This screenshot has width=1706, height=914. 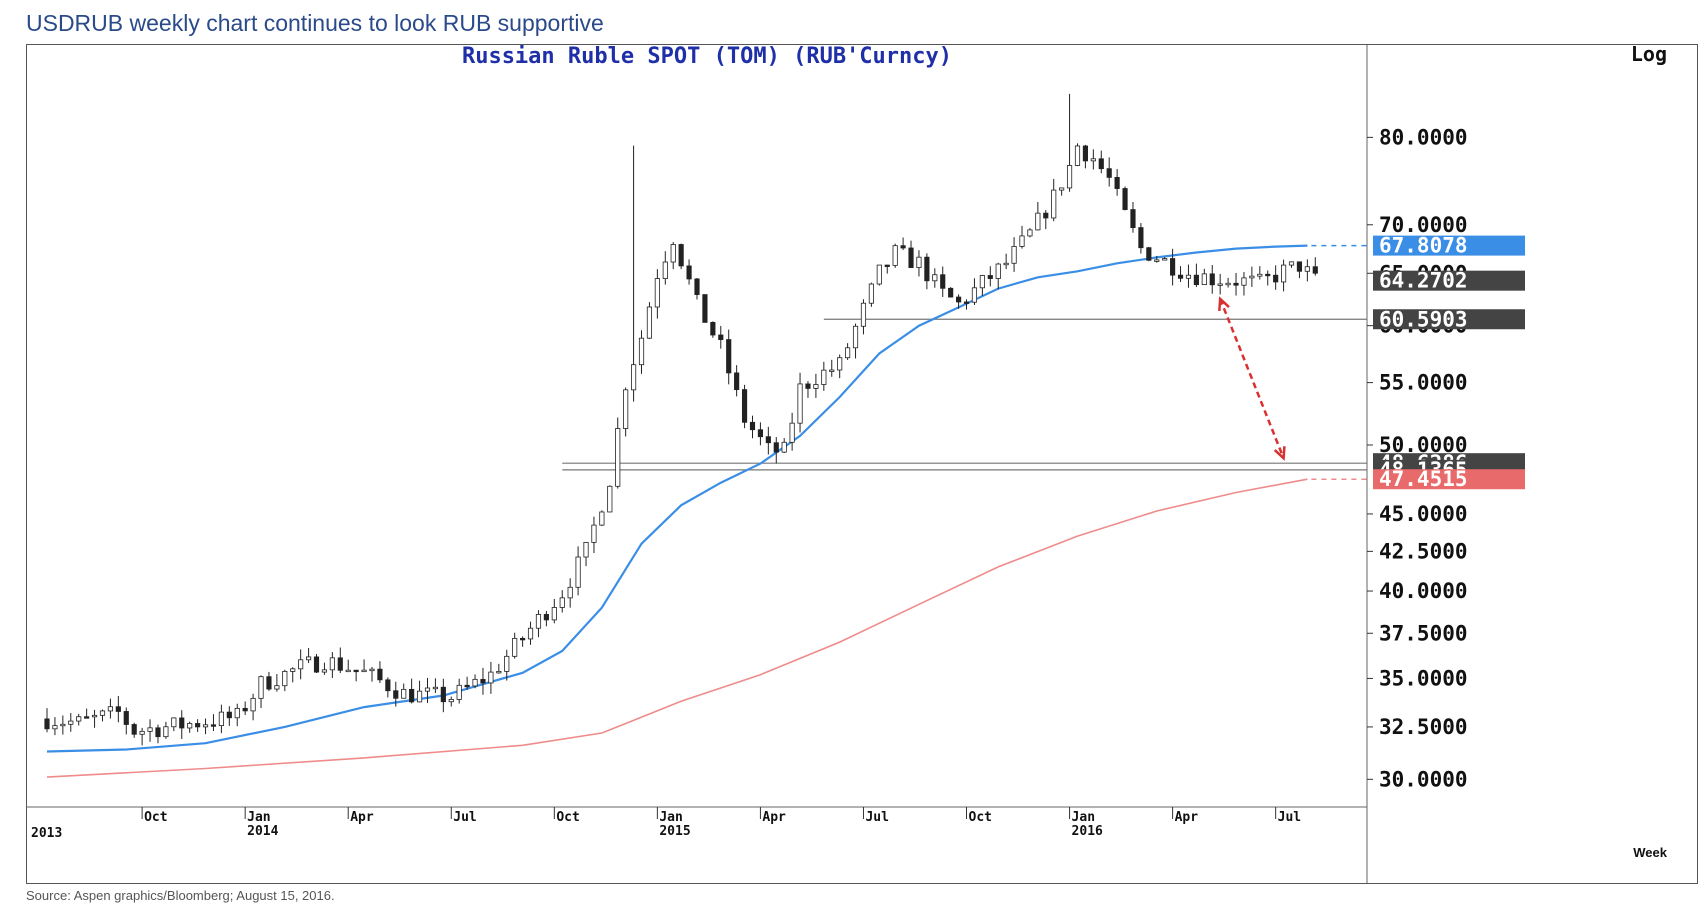 What do you see at coordinates (1650, 852) in the screenshot?
I see `interval-label: Week` at bounding box center [1650, 852].